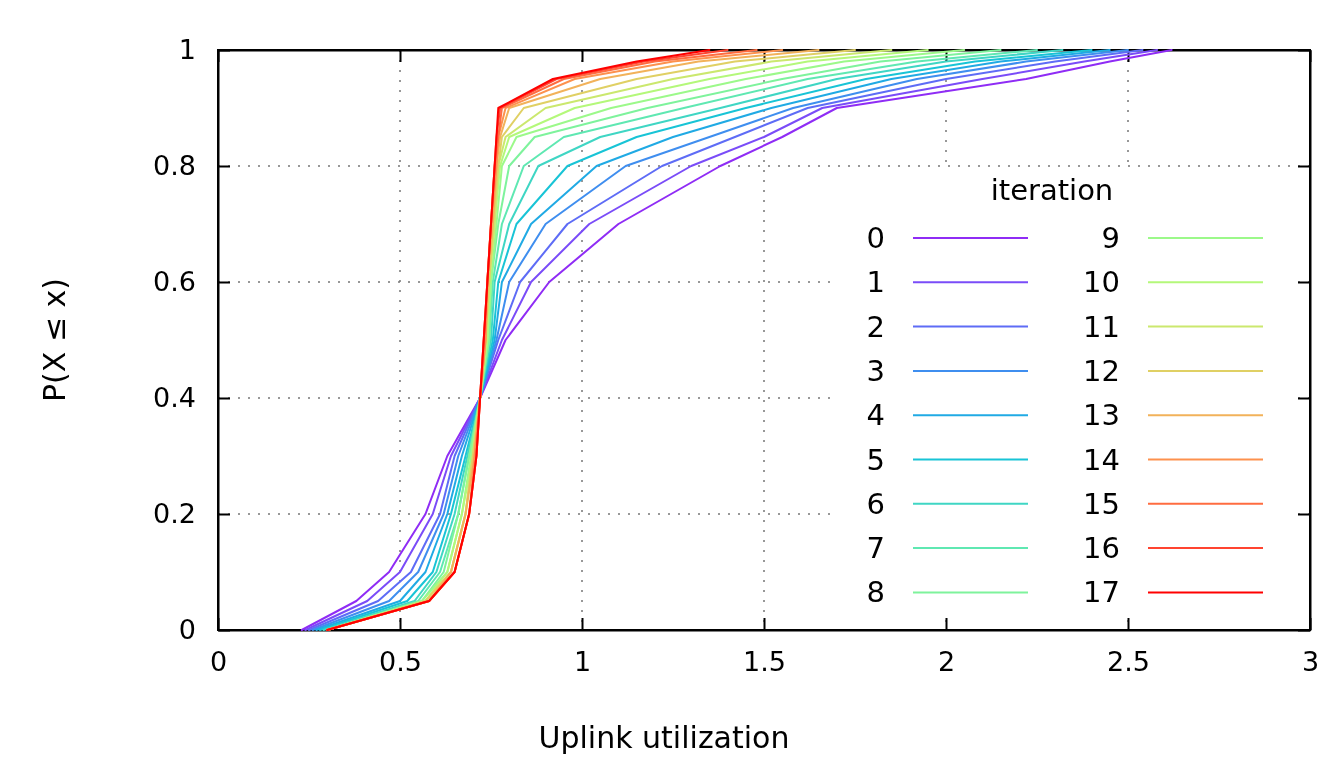 Image resolution: width=1330 pixels, height=758 pixels. I want to click on legend-label: 5, so click(875, 459).